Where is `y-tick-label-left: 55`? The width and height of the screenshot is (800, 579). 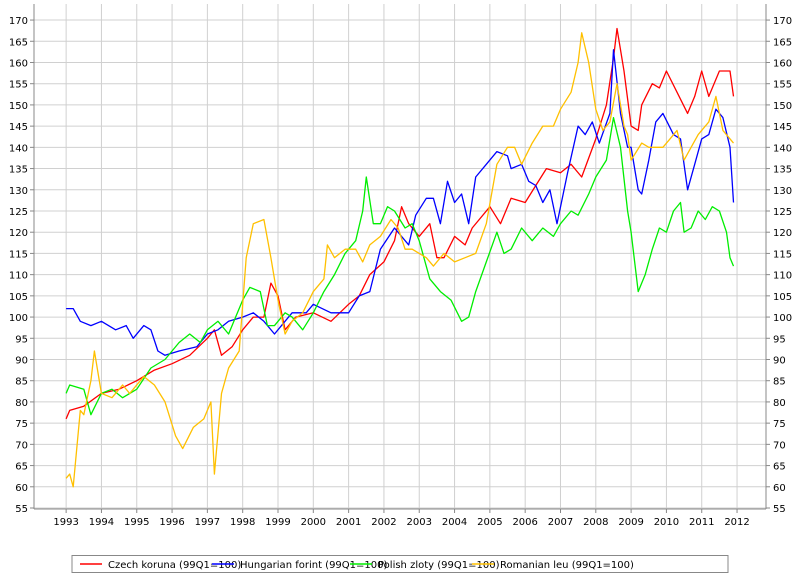
y-tick-label-left: 55 is located at coordinates (21, 509).